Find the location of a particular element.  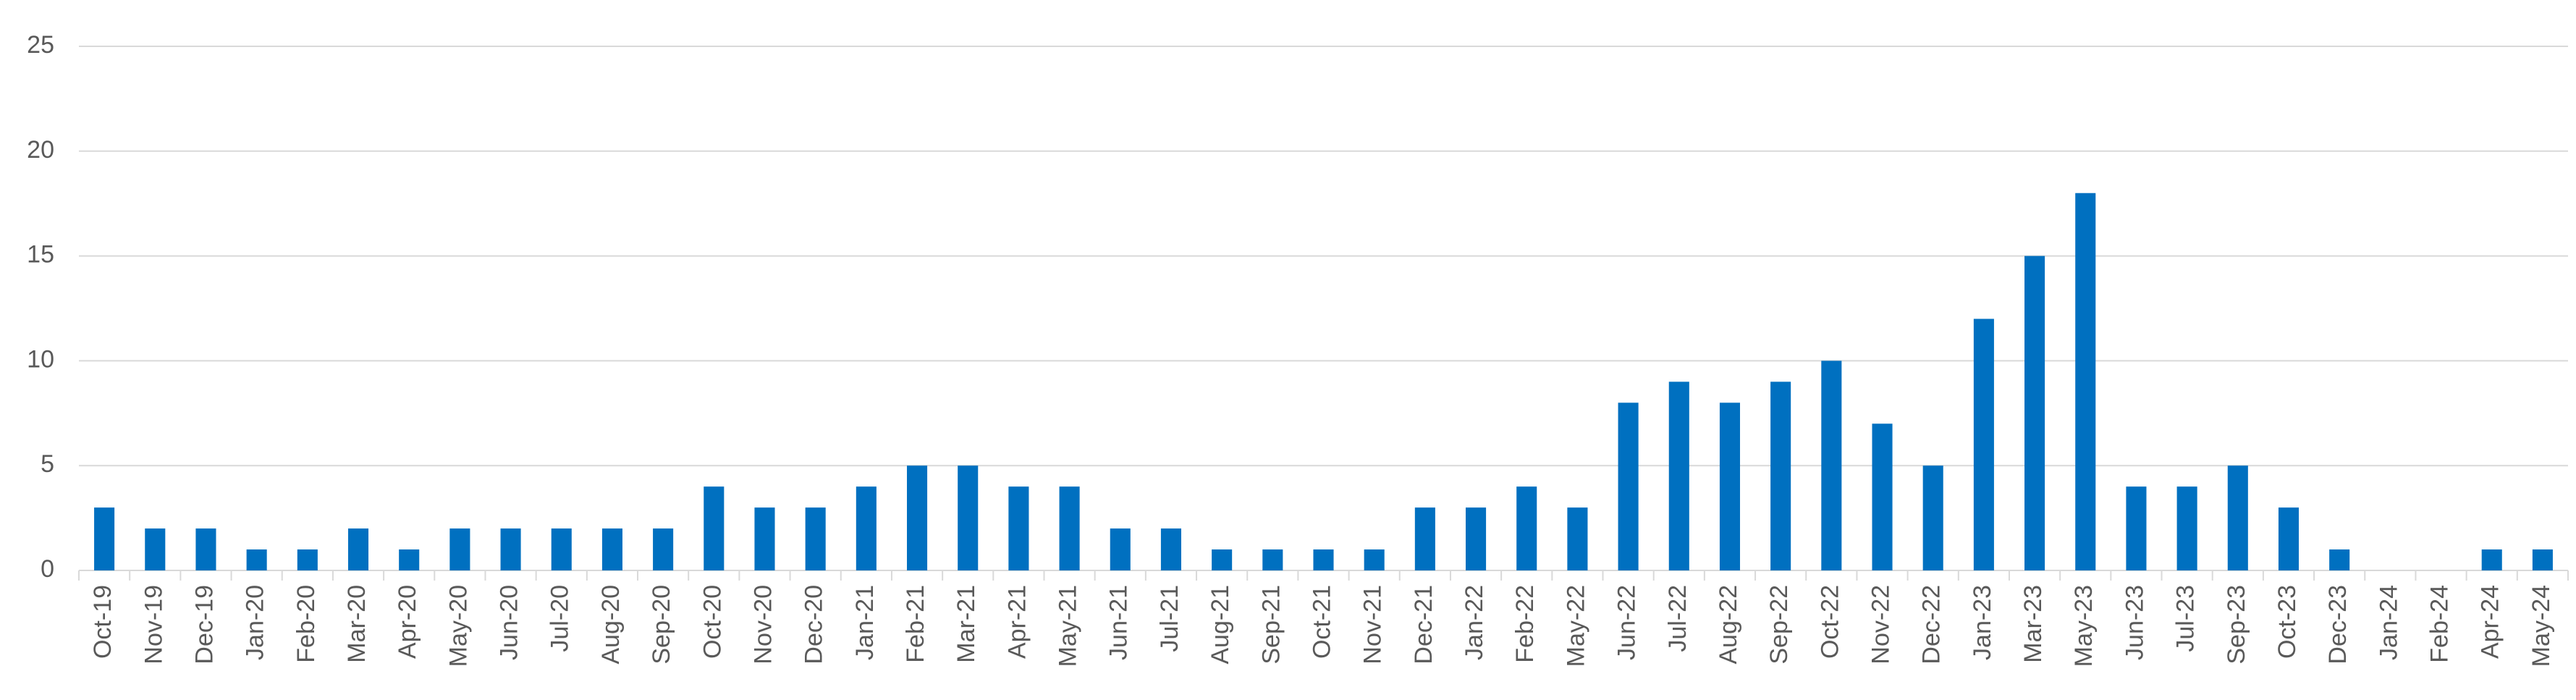

y-tick-label: 0 is located at coordinates (47, 569).